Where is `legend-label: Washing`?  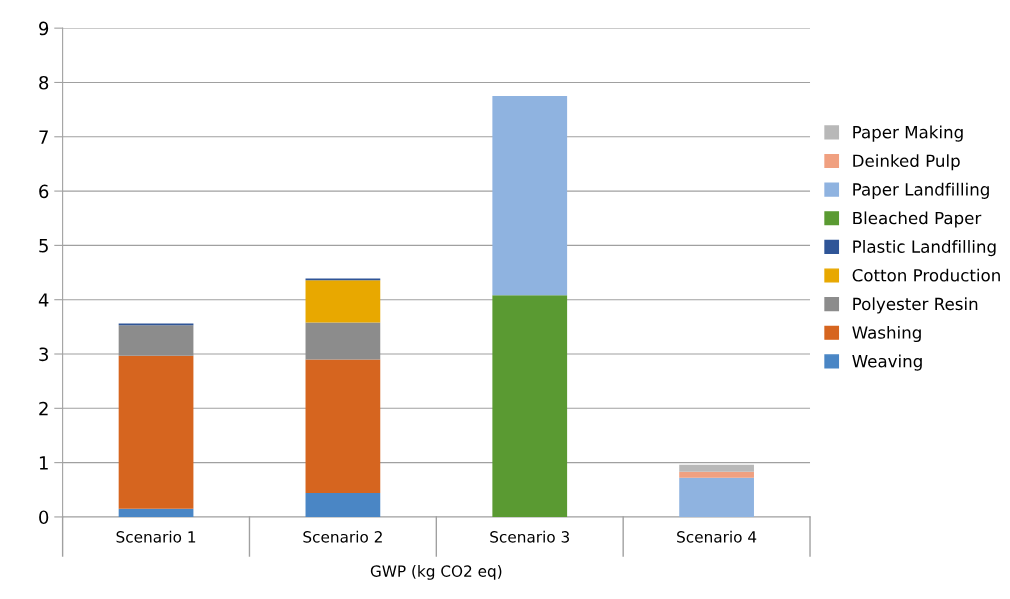 legend-label: Washing is located at coordinates (886, 334).